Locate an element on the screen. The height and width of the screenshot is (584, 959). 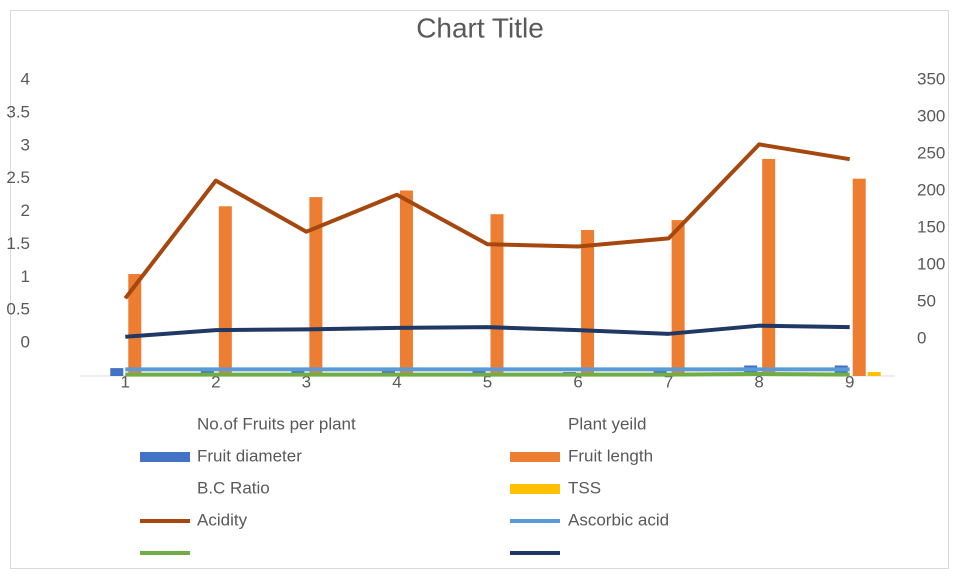
legend-label: Acidity is located at coordinates (222, 519).